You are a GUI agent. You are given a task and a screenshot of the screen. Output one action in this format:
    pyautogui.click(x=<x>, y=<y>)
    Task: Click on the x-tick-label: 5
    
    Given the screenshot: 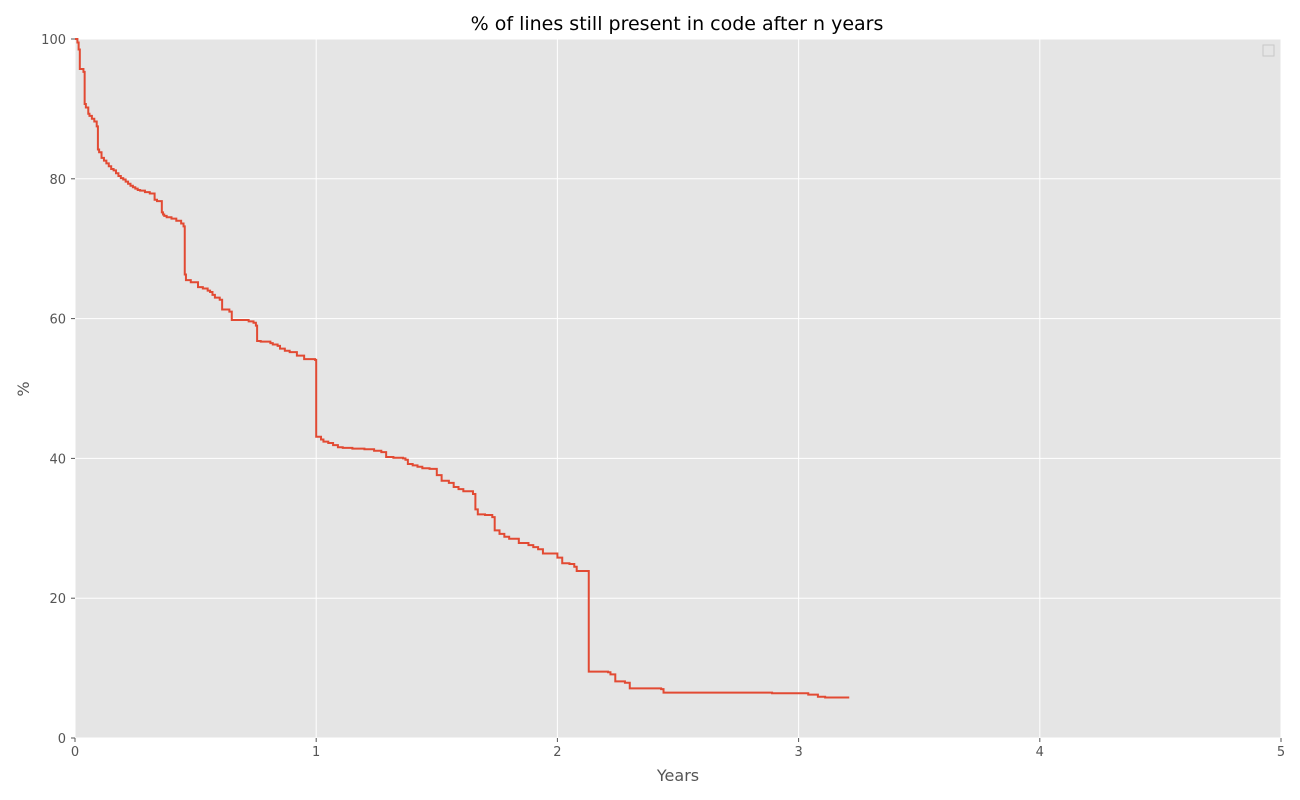 What is the action you would take?
    pyautogui.click(x=1281, y=752)
    